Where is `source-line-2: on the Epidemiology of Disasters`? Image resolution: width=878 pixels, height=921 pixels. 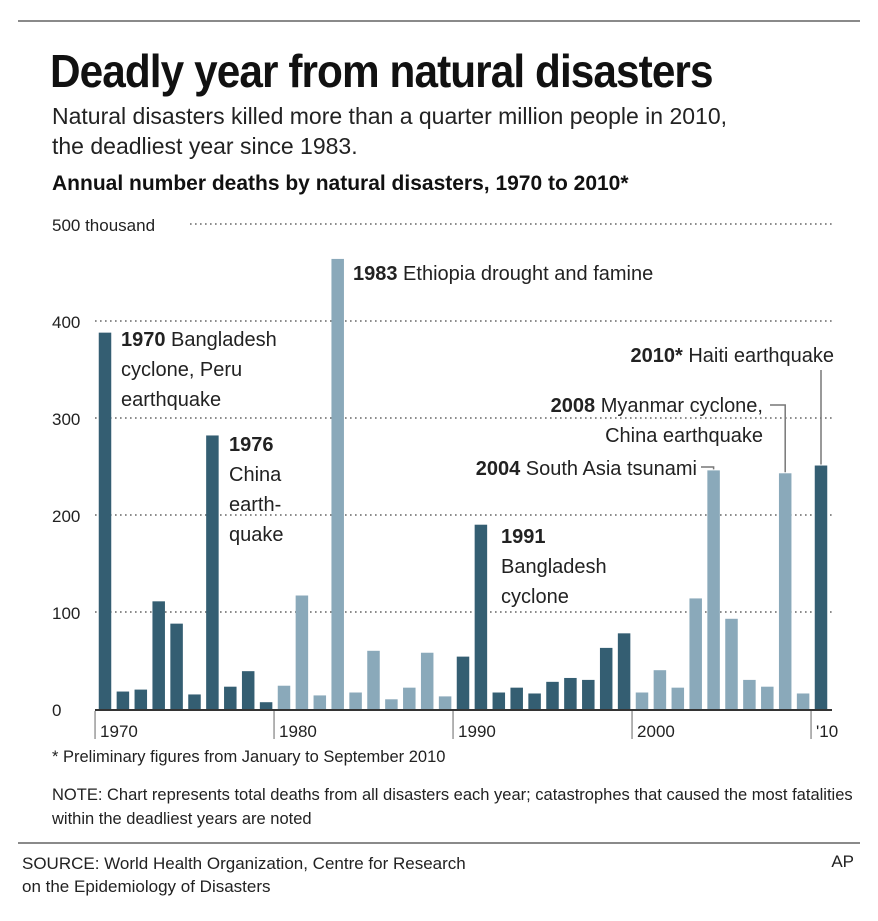
source-line-2: on the Epidemiology of Disasters is located at coordinates (146, 886).